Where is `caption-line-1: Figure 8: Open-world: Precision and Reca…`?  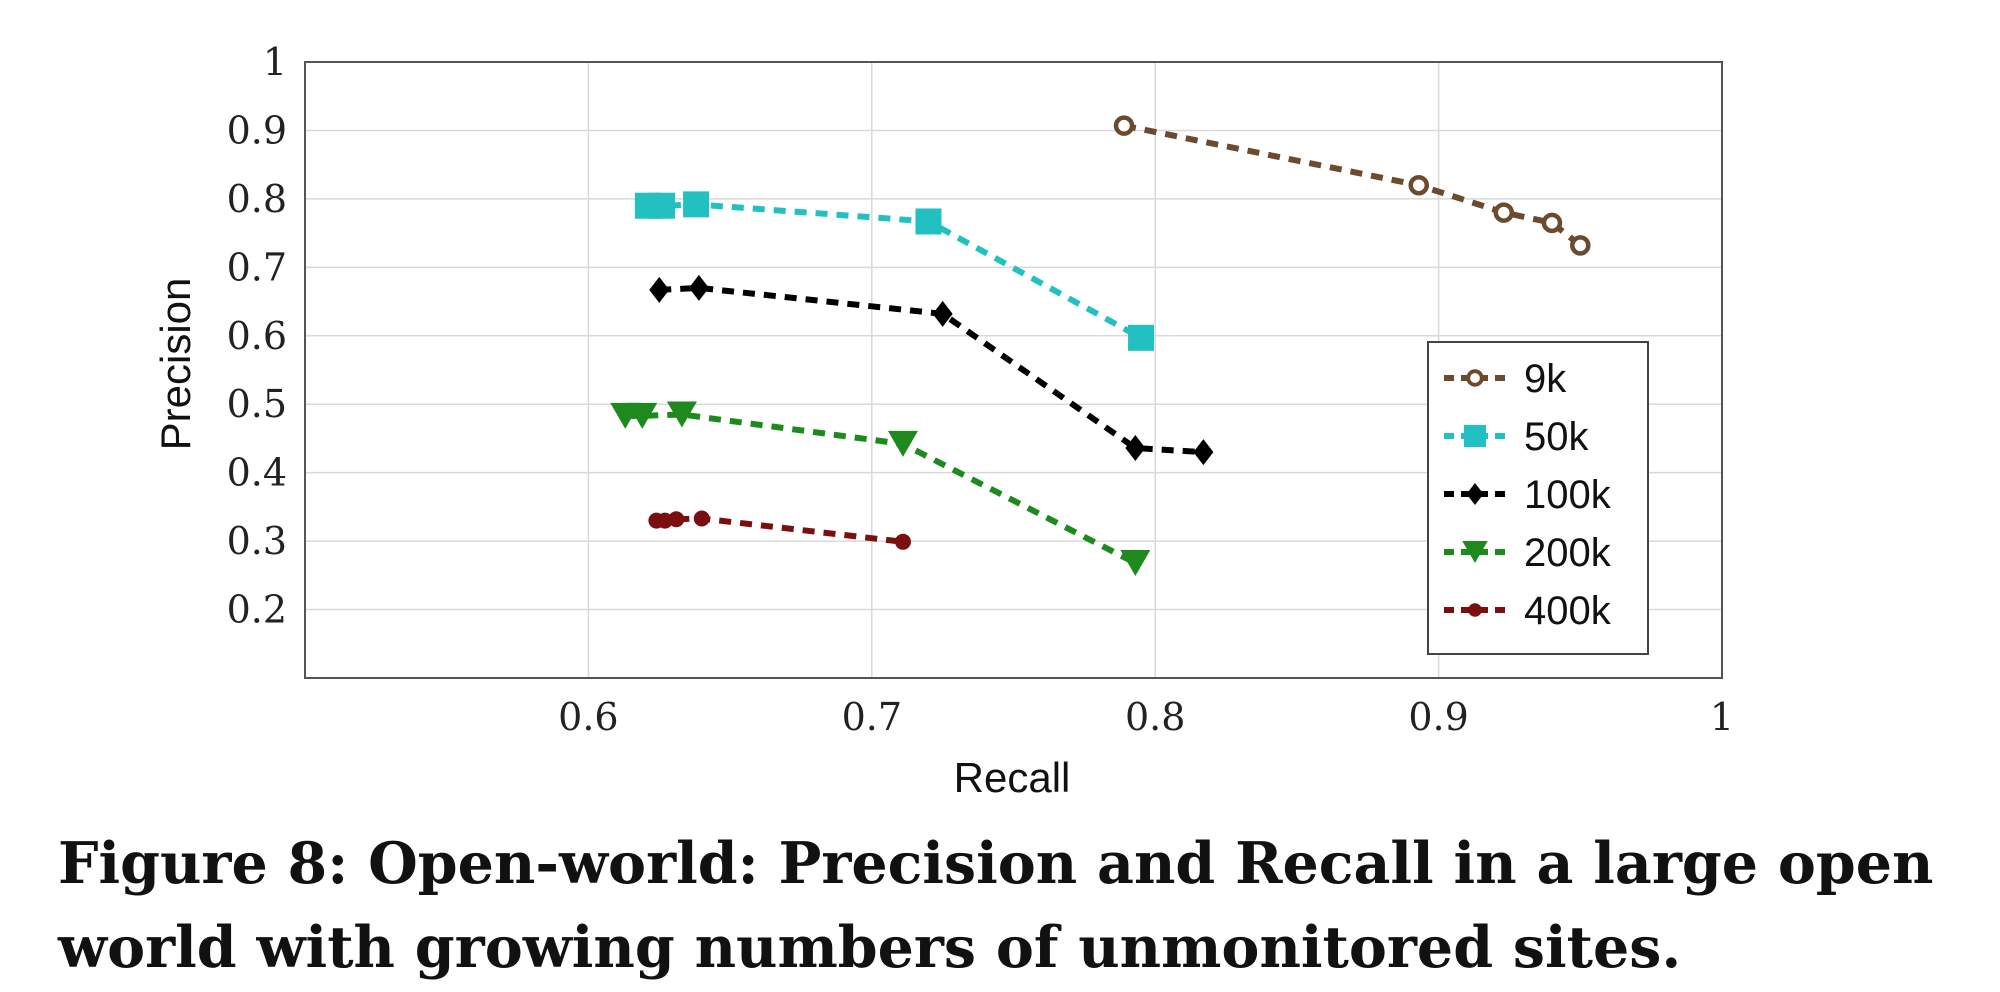 caption-line-1: Figure 8: Open-world: Precision and Reca… is located at coordinates (996, 863).